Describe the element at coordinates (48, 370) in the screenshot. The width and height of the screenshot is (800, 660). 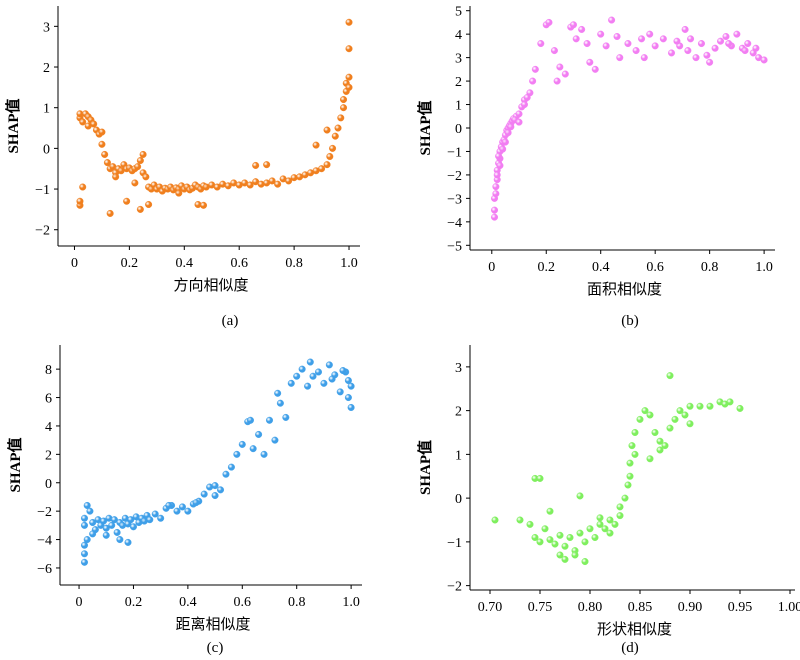
I see `y-tick-label: 8` at that location.